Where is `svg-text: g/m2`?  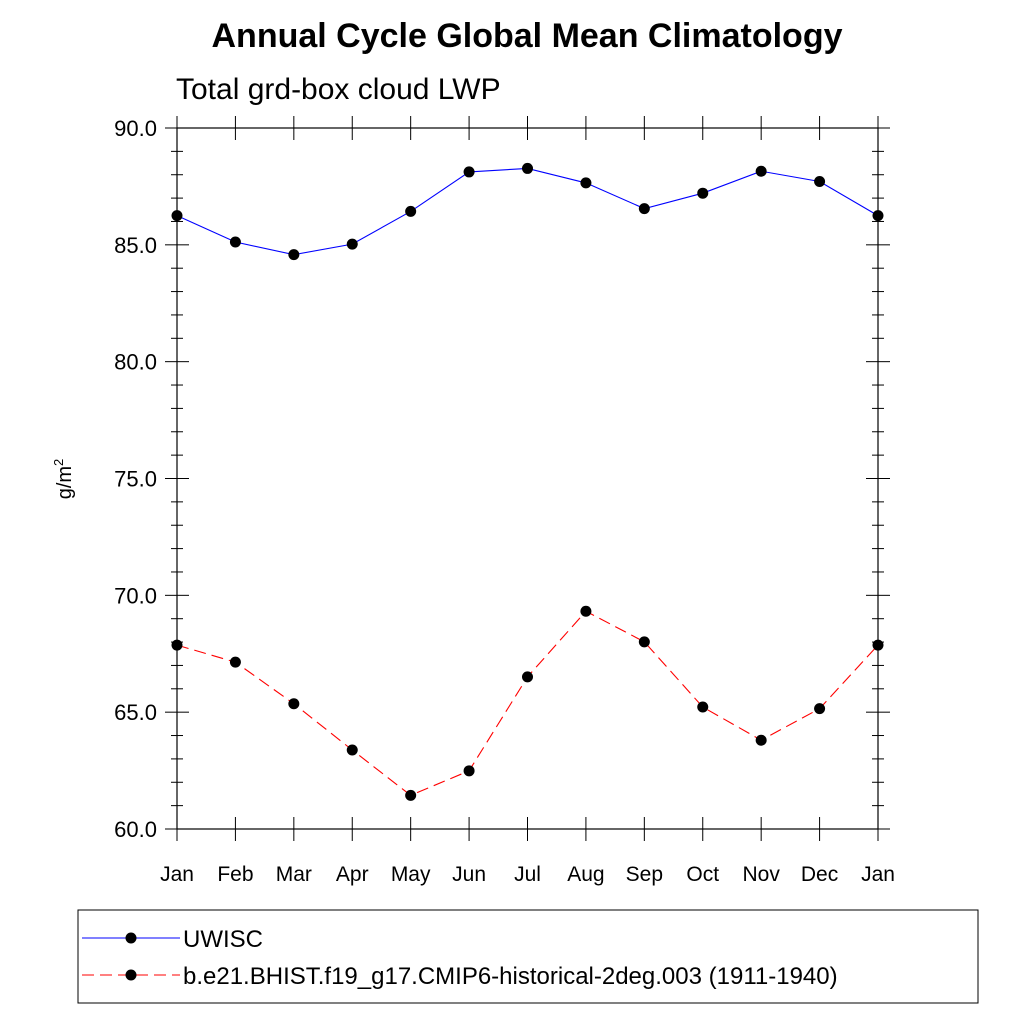 svg-text: g/m2 is located at coordinates (63, 479).